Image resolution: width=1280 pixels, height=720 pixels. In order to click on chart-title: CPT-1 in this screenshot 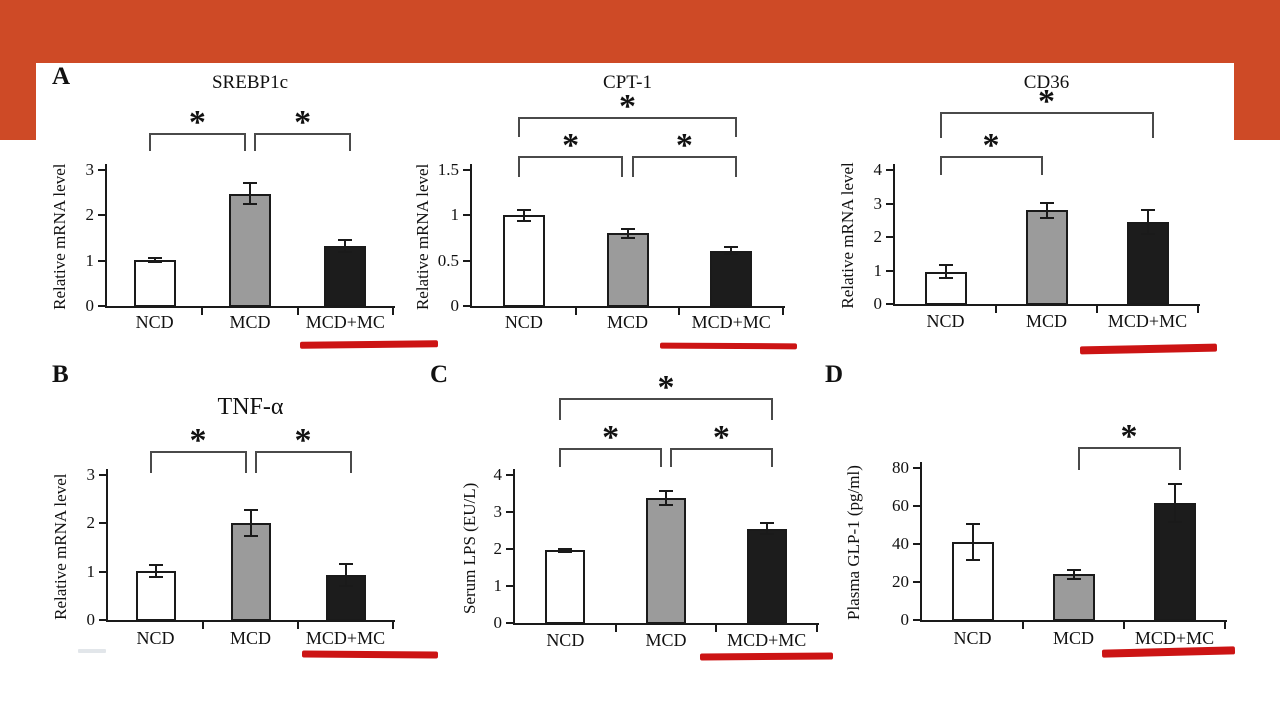, I will do `click(627, 82)`.